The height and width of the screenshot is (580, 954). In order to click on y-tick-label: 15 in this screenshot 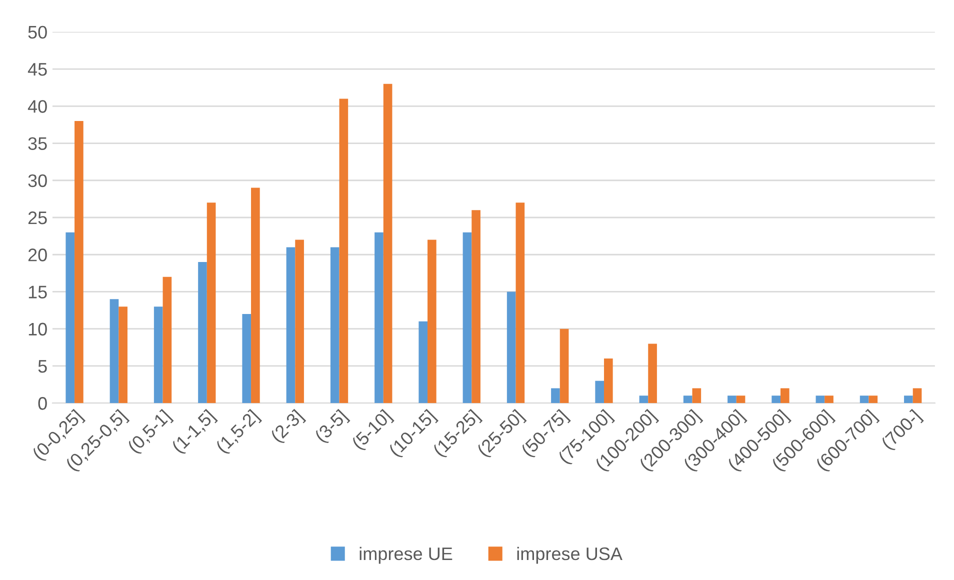, I will do `click(37, 292)`.